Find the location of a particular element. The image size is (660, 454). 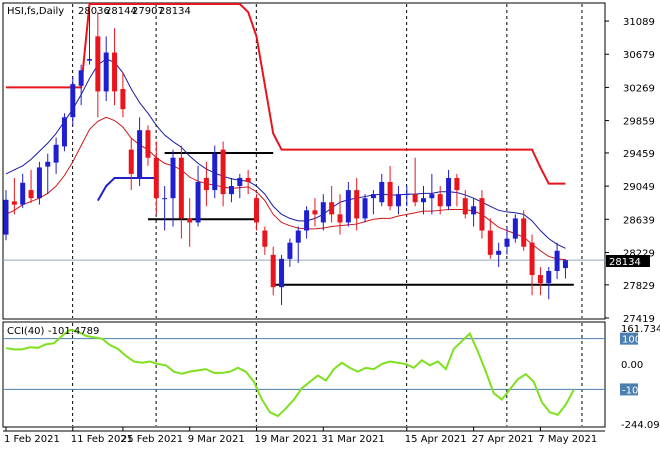

symbol-title: HSI,fs,Daily is located at coordinates (35, 11).